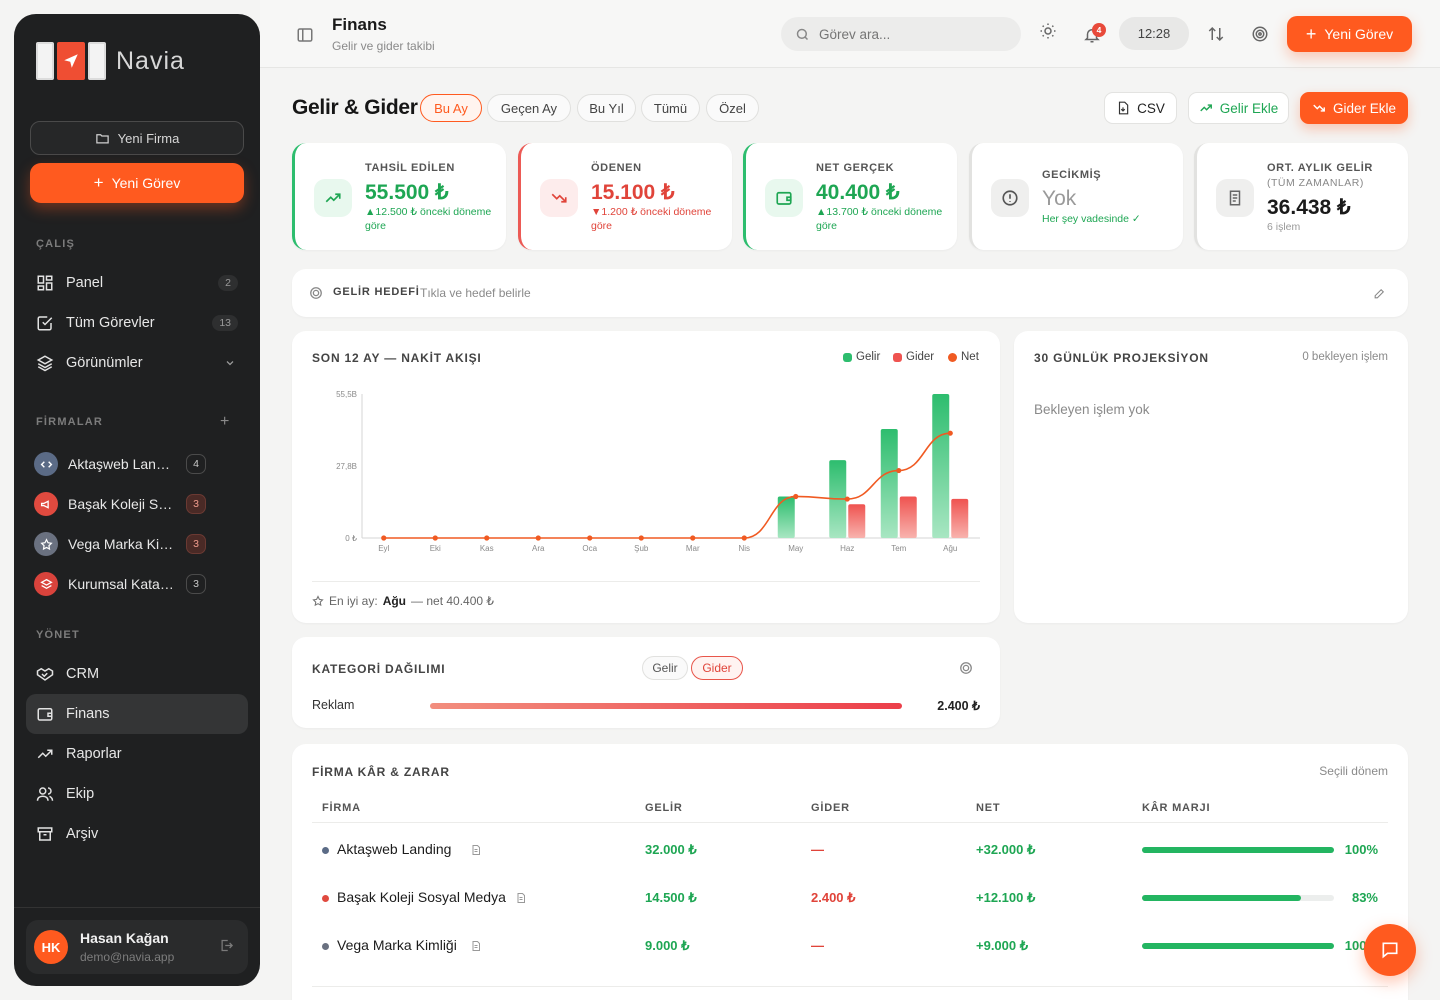  What do you see at coordinates (134, 504) in the screenshot?
I see `company-item: Başak Koleji Sosyal Medya 3` at bounding box center [134, 504].